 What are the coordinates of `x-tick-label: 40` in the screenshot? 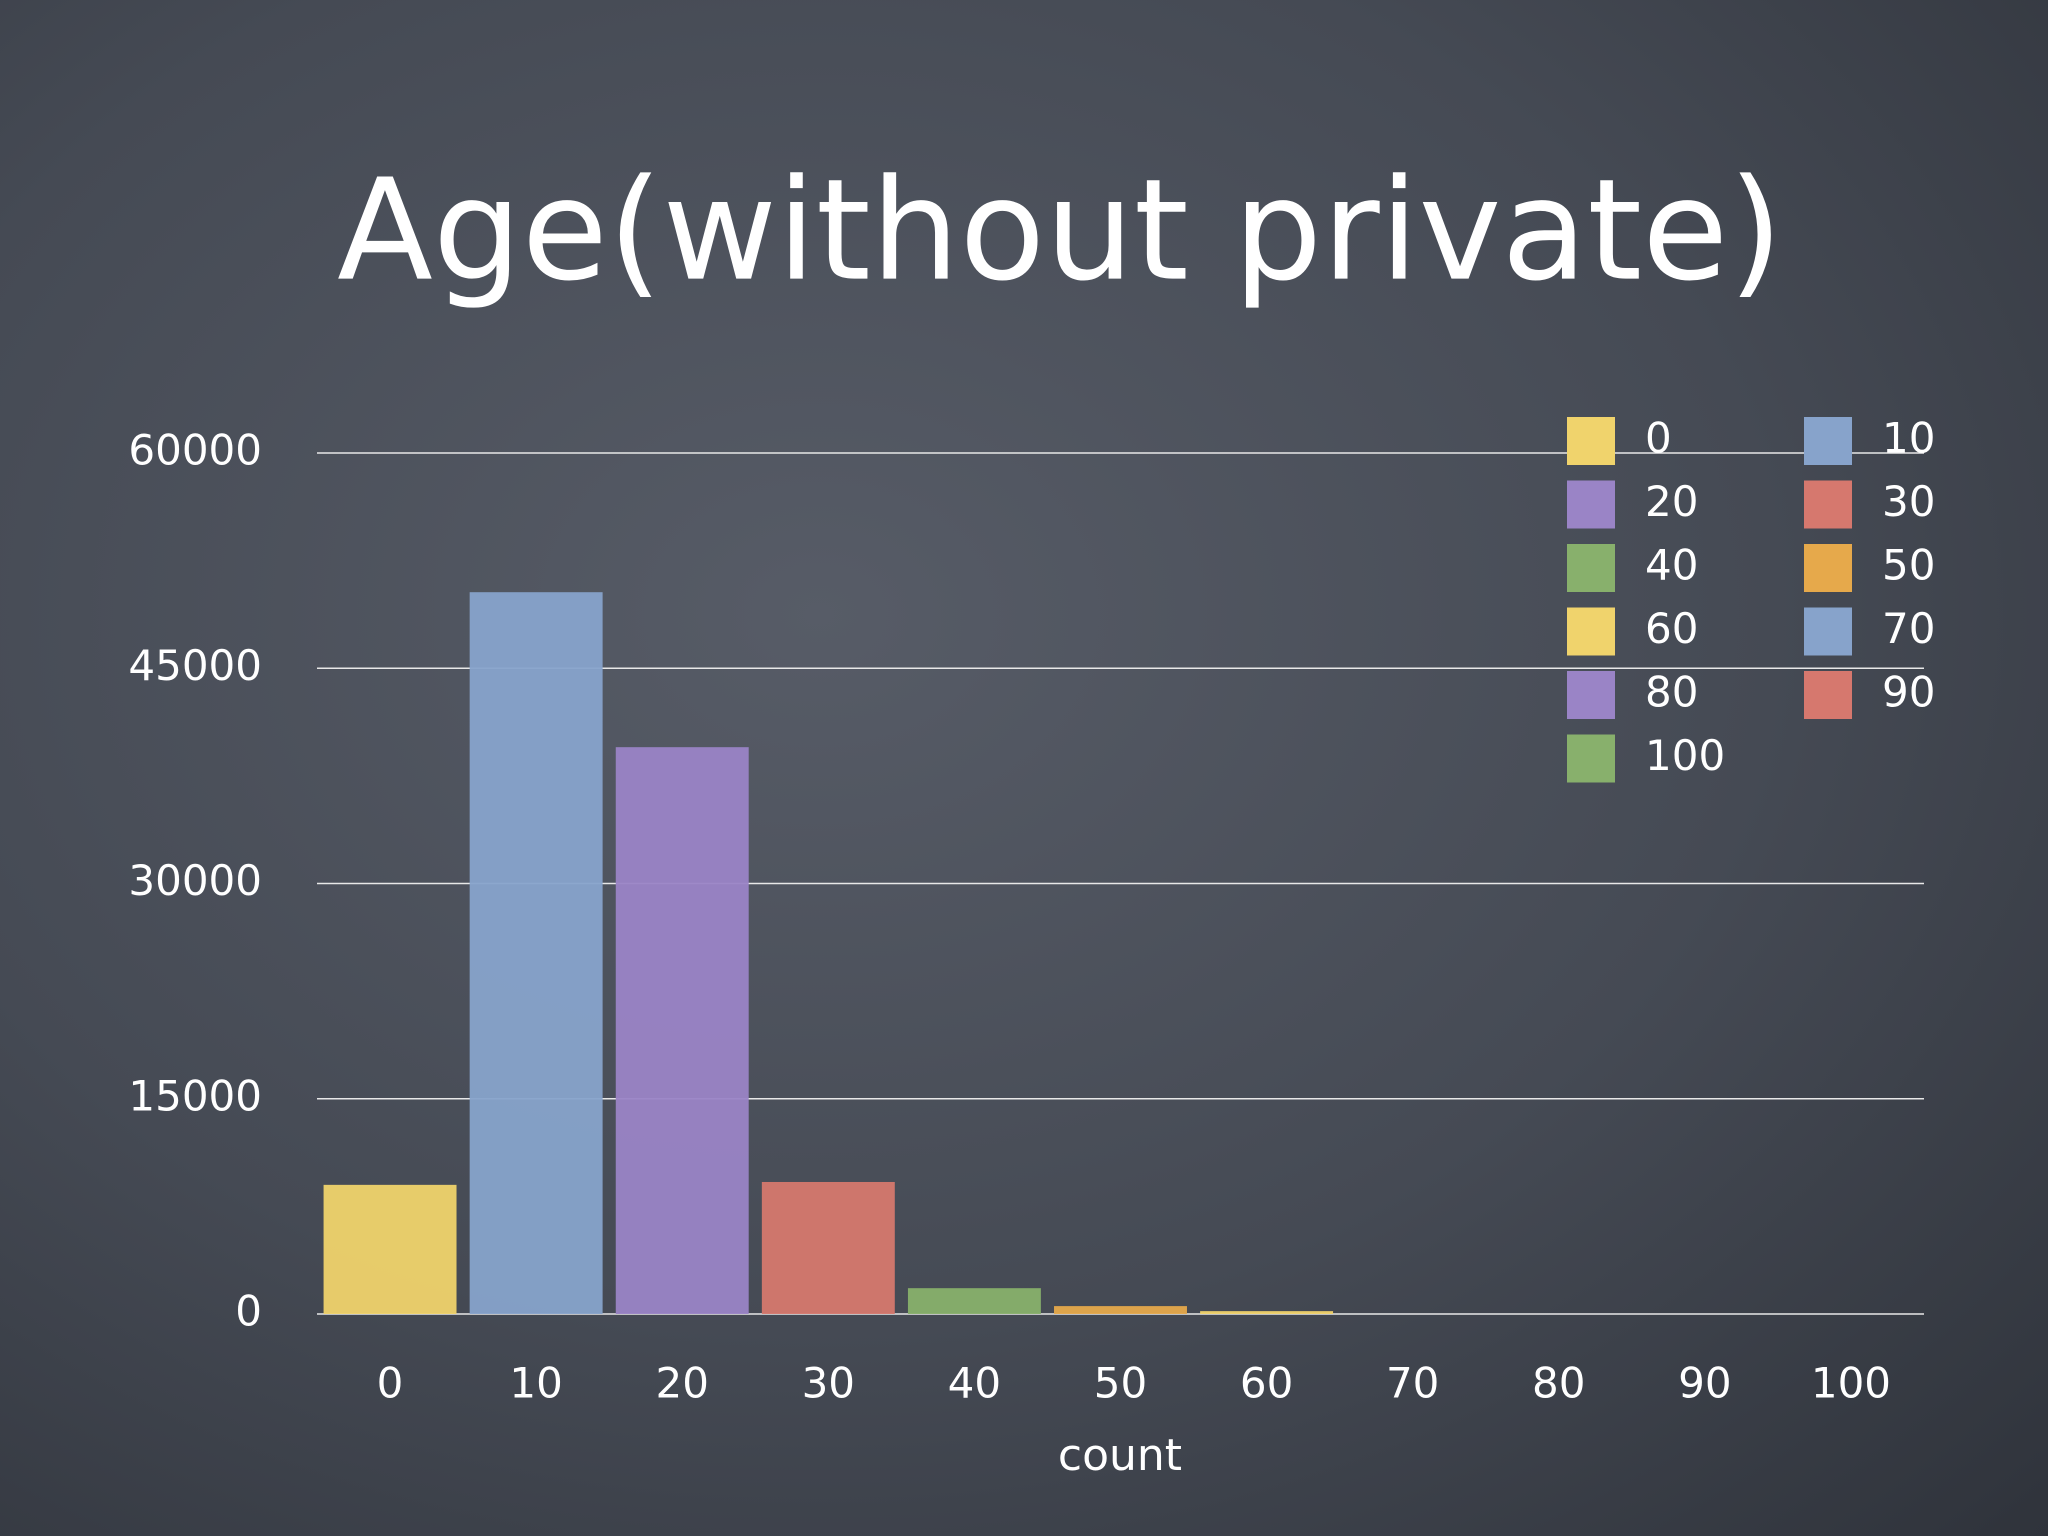 It's located at (974, 1383).